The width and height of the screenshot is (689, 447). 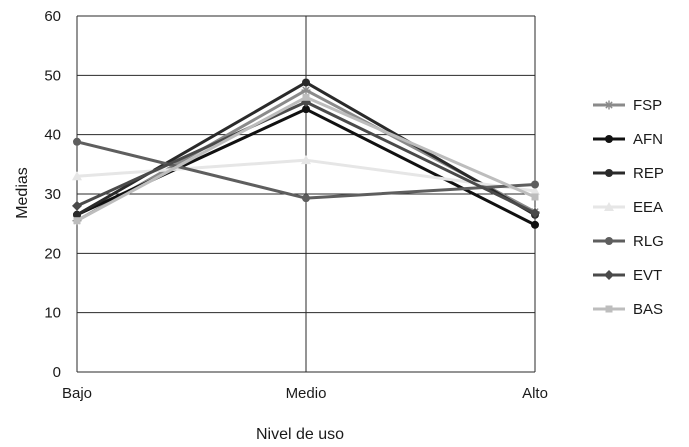 I want to click on data-point-fsp, so click(x=306, y=90).